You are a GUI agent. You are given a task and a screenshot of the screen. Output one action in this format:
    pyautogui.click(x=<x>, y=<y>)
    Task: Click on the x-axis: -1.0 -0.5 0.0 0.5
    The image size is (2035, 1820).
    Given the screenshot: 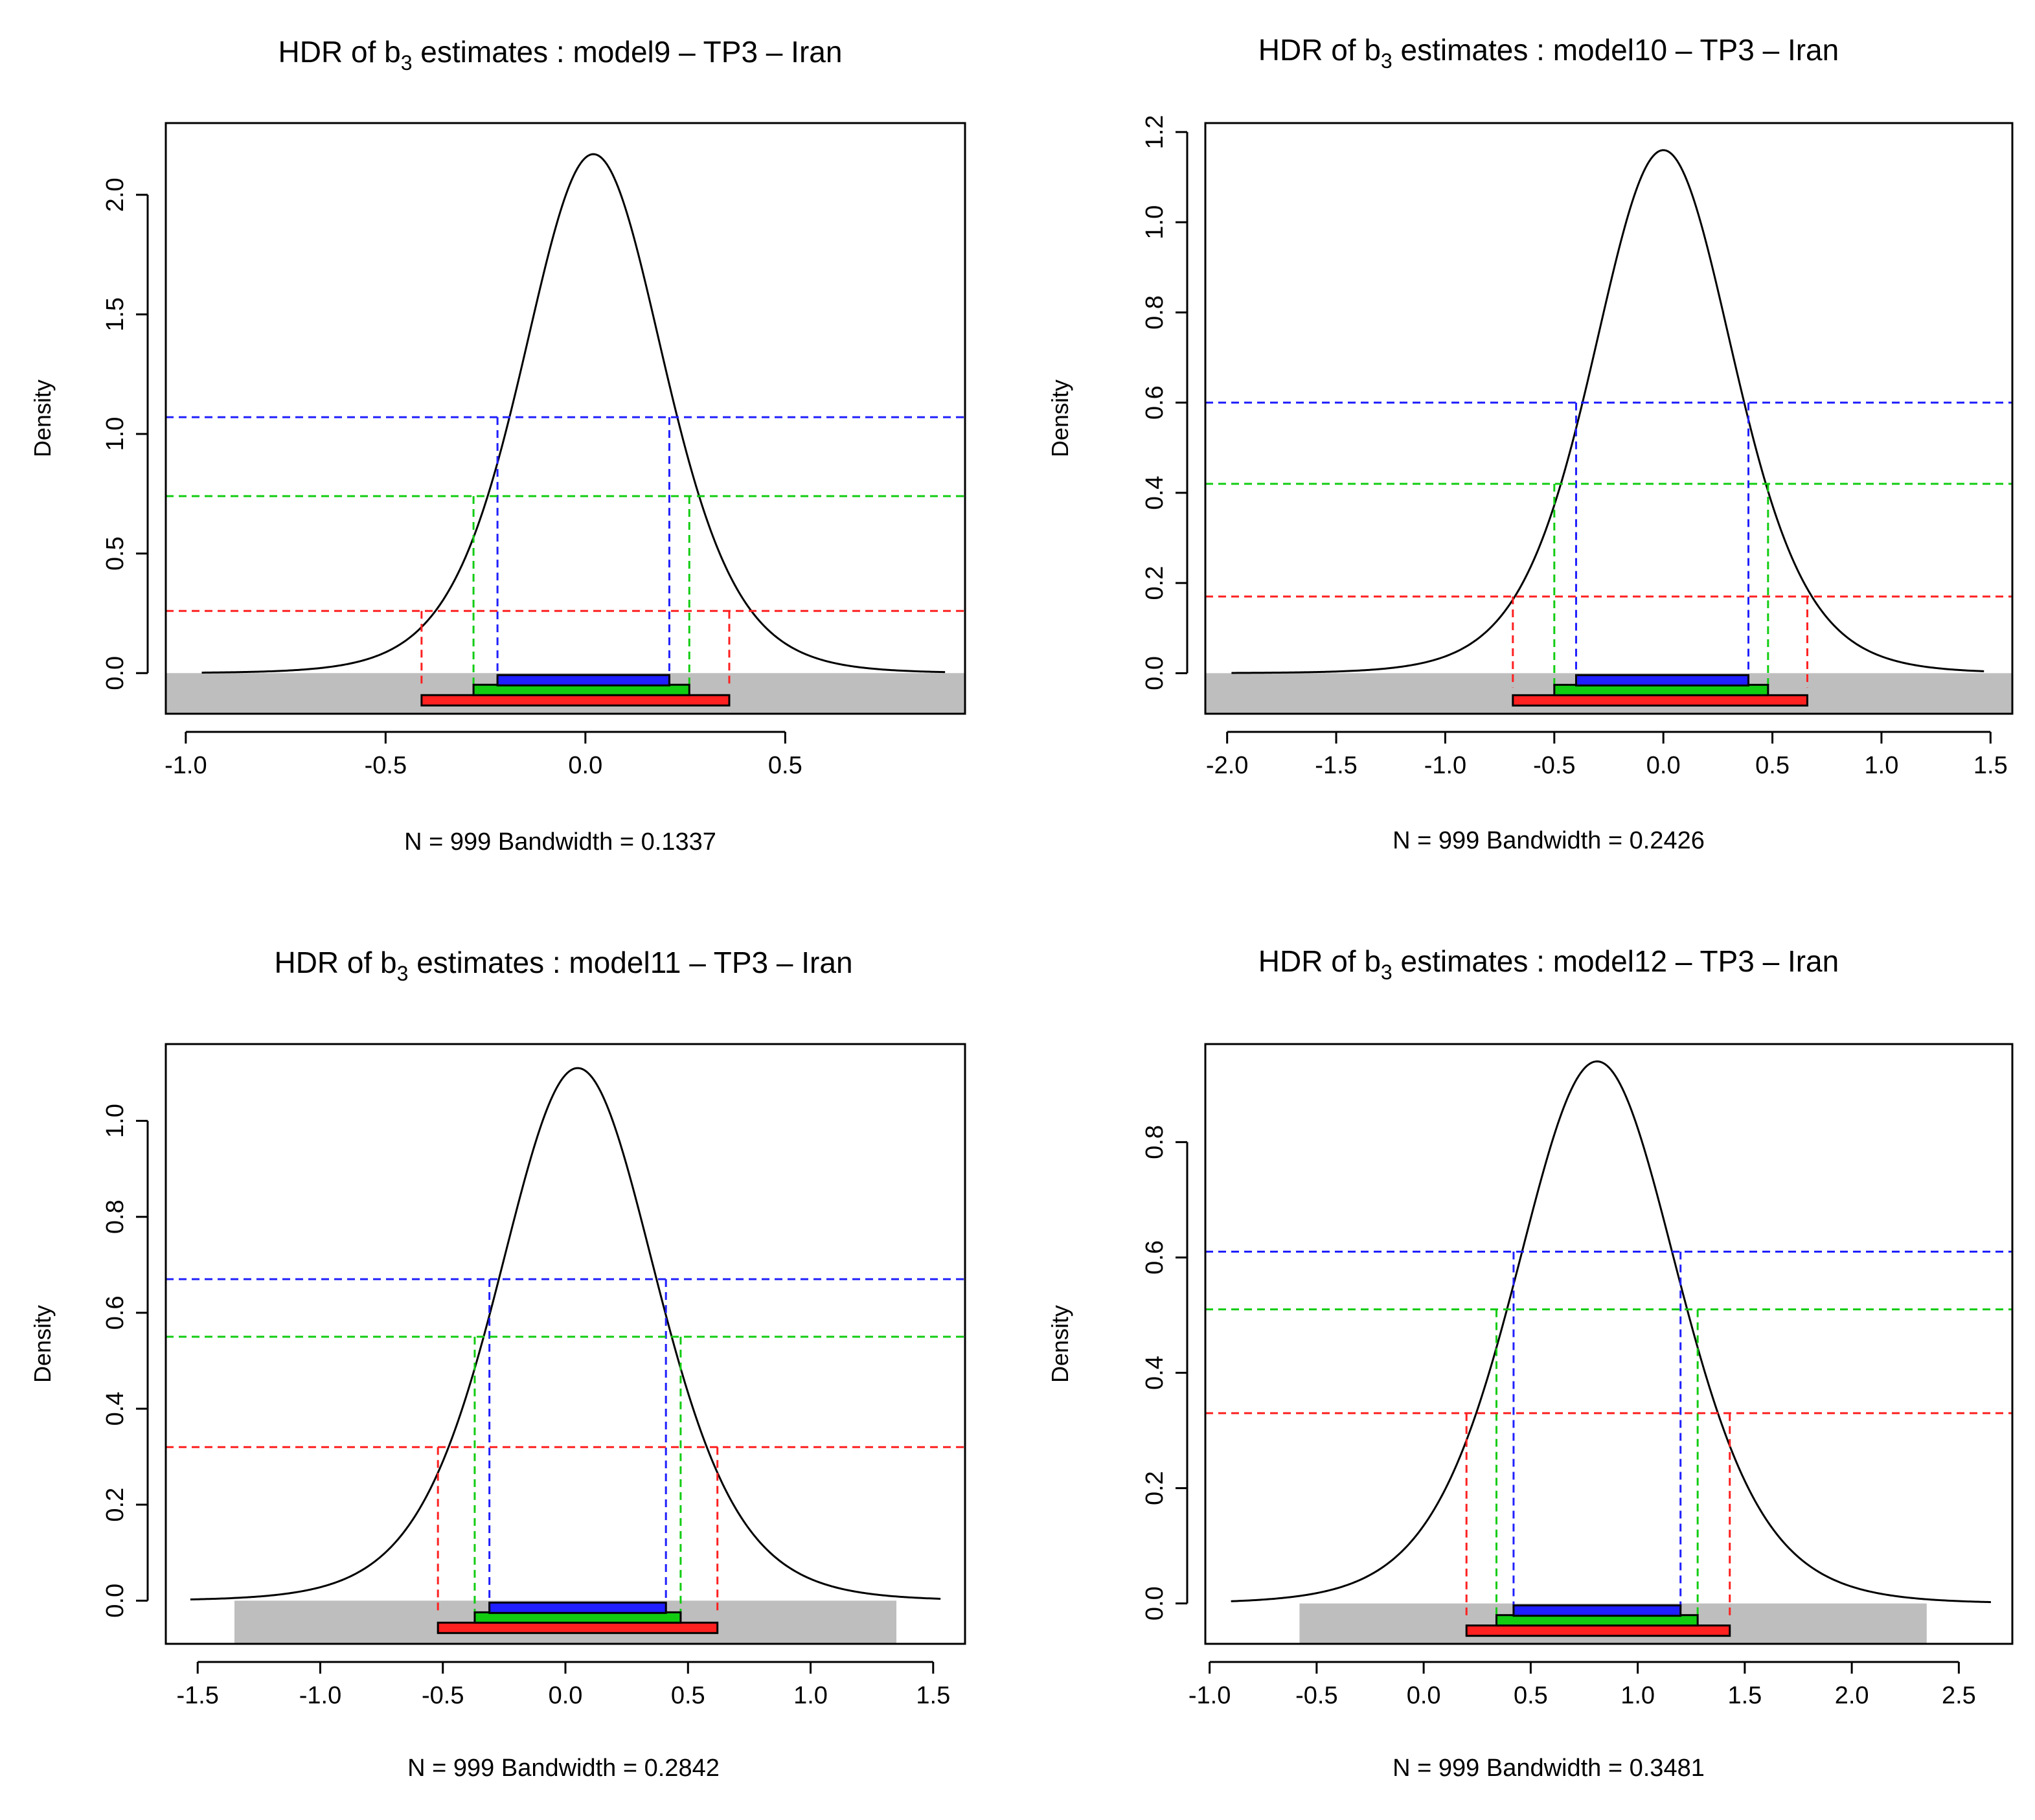 What is the action you would take?
    pyautogui.click(x=483, y=755)
    